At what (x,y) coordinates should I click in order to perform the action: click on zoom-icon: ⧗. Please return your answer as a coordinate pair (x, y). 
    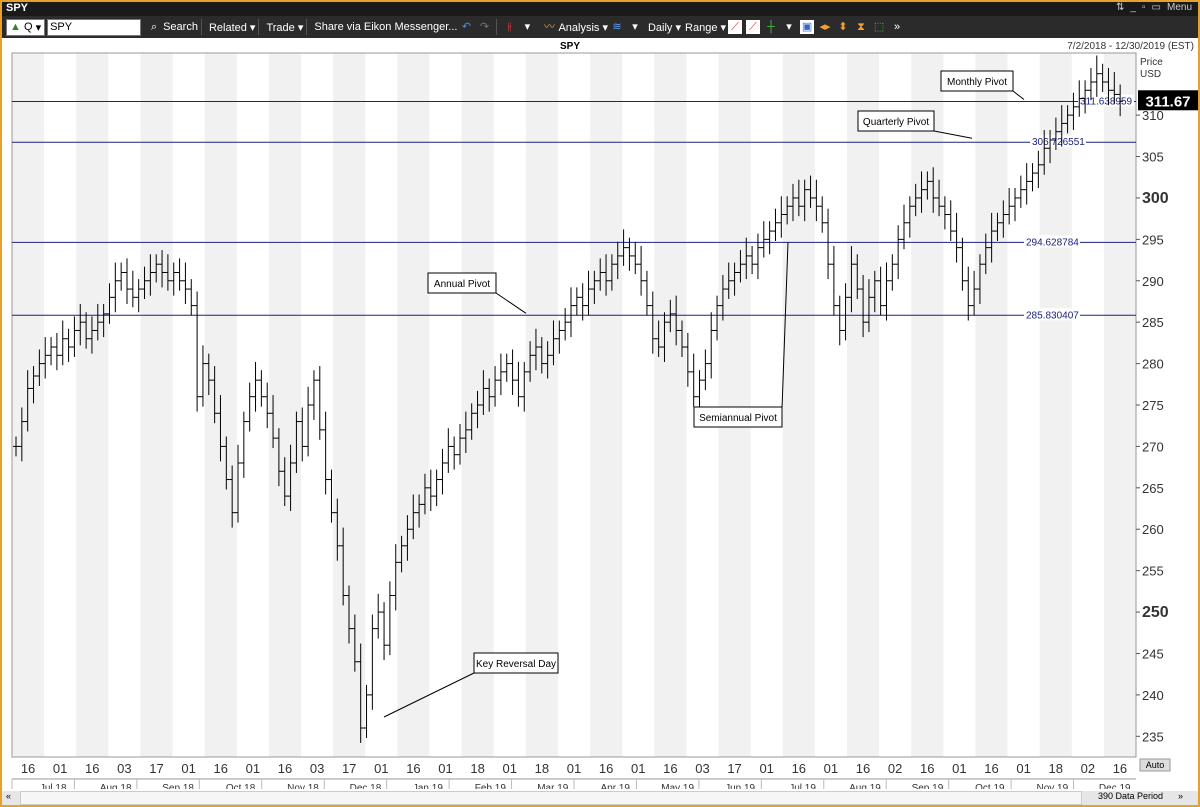
    Looking at the image, I should click on (861, 27).